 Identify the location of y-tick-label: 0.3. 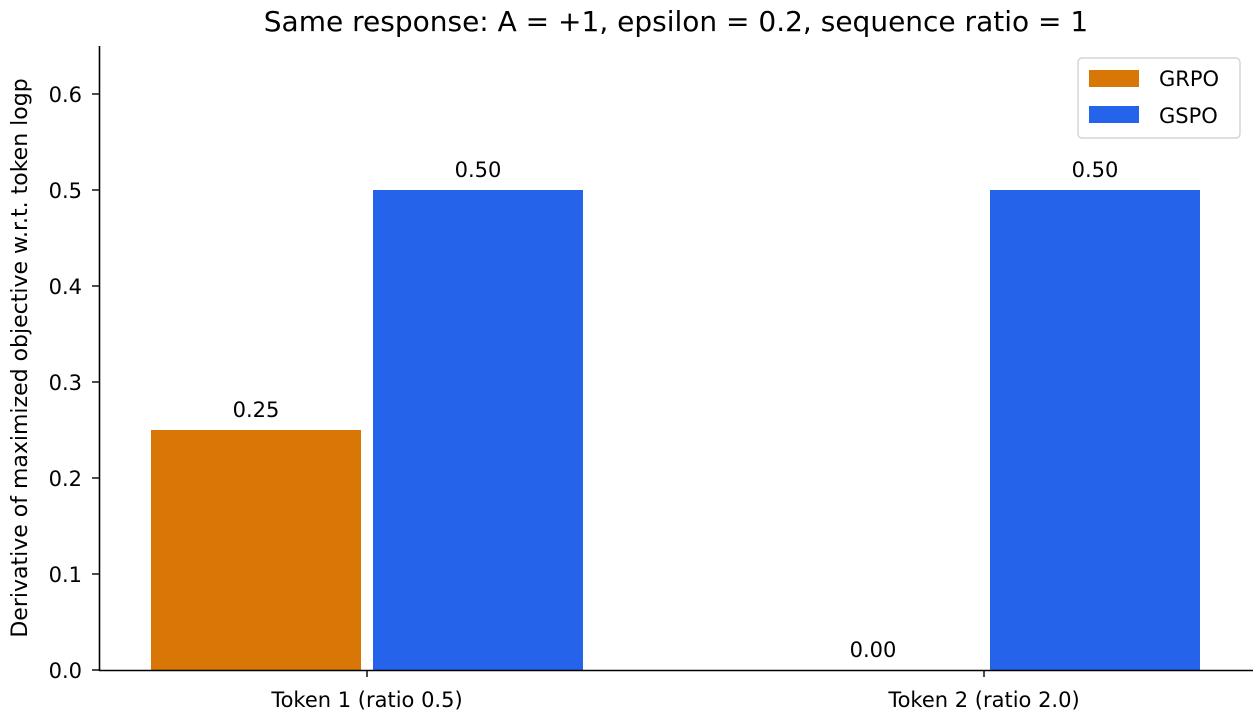
(65, 383).